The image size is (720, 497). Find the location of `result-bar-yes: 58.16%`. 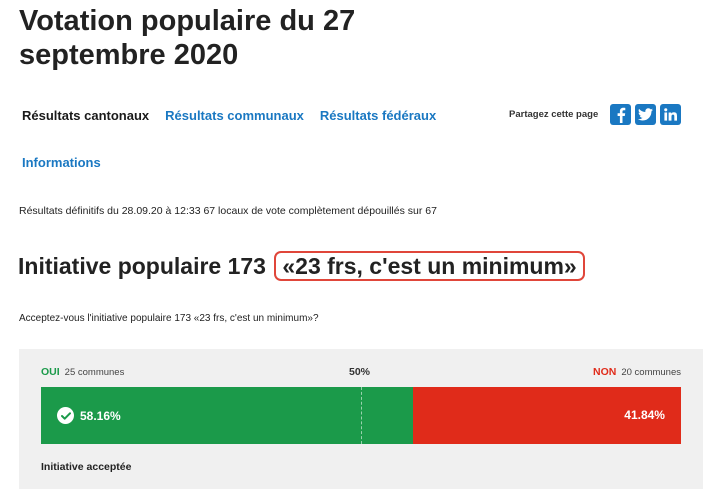

result-bar-yes: 58.16% is located at coordinates (227, 415).